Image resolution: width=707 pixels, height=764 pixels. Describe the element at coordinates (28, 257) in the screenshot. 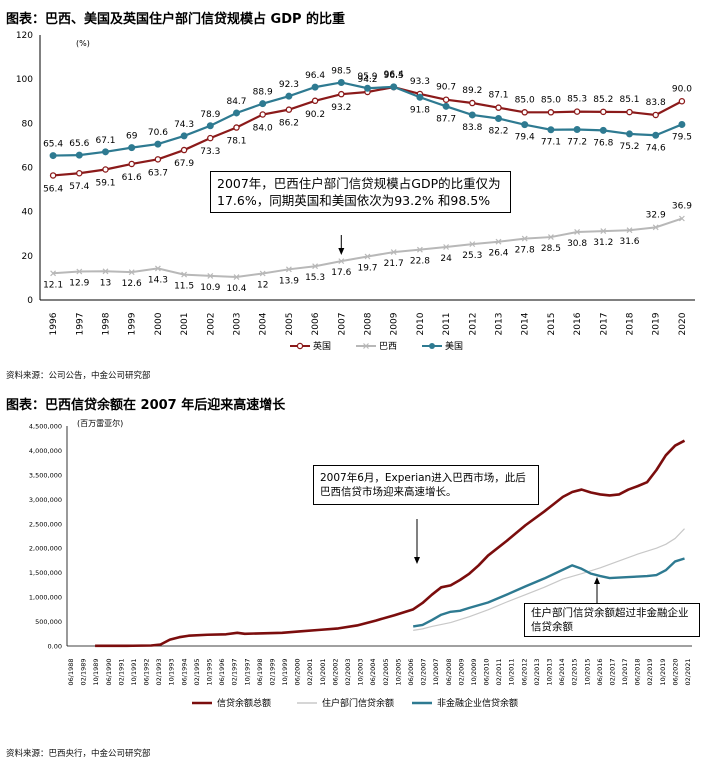

I see `y-tick-label: 20` at that location.